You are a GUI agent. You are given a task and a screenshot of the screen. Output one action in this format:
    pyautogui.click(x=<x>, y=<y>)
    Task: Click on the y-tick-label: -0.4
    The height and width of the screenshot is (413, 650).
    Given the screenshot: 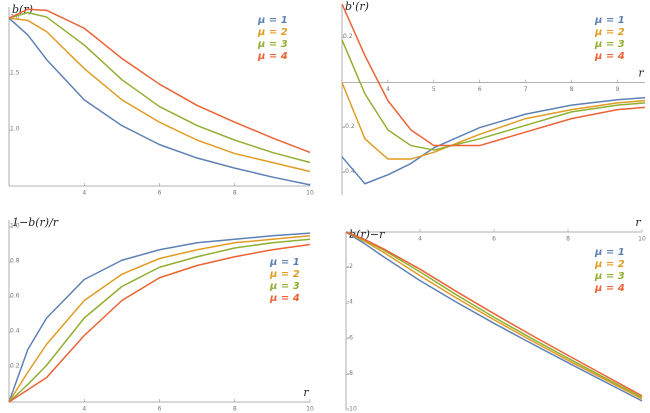 What is the action you would take?
    pyautogui.click(x=349, y=171)
    